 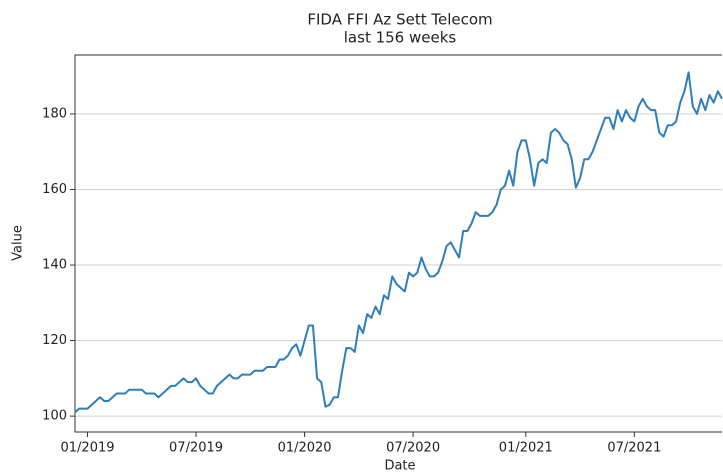 I want to click on x-tick-label: 07/2021, so click(x=634, y=448).